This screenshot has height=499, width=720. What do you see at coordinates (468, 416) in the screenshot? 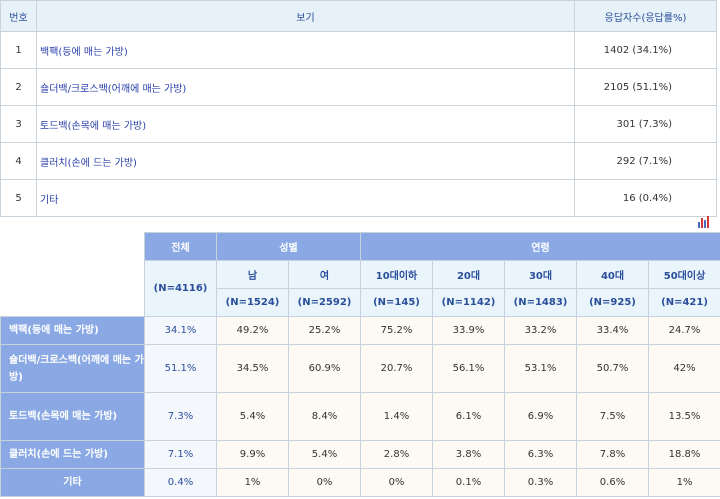
I see `cell-value: 6.1%` at bounding box center [468, 416].